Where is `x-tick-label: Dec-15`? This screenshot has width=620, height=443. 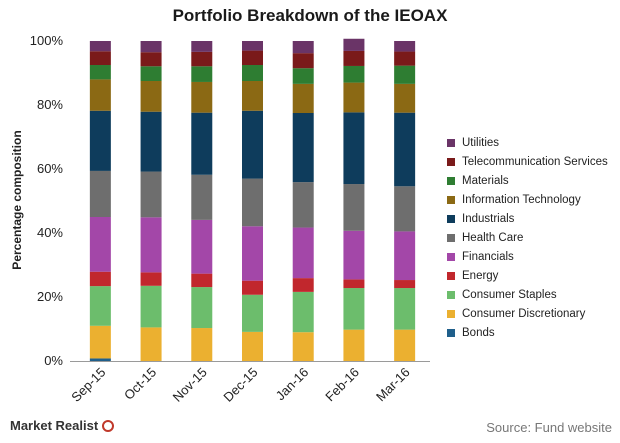
x-tick-label: Dec-15 is located at coordinates (240, 385).